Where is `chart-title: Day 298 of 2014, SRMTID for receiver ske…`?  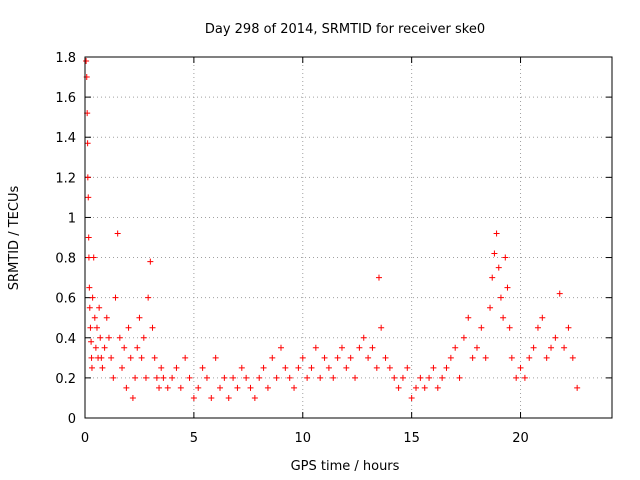
chart-title: Day 298 of 2014, SRMTID for receiver ske… is located at coordinates (345, 29).